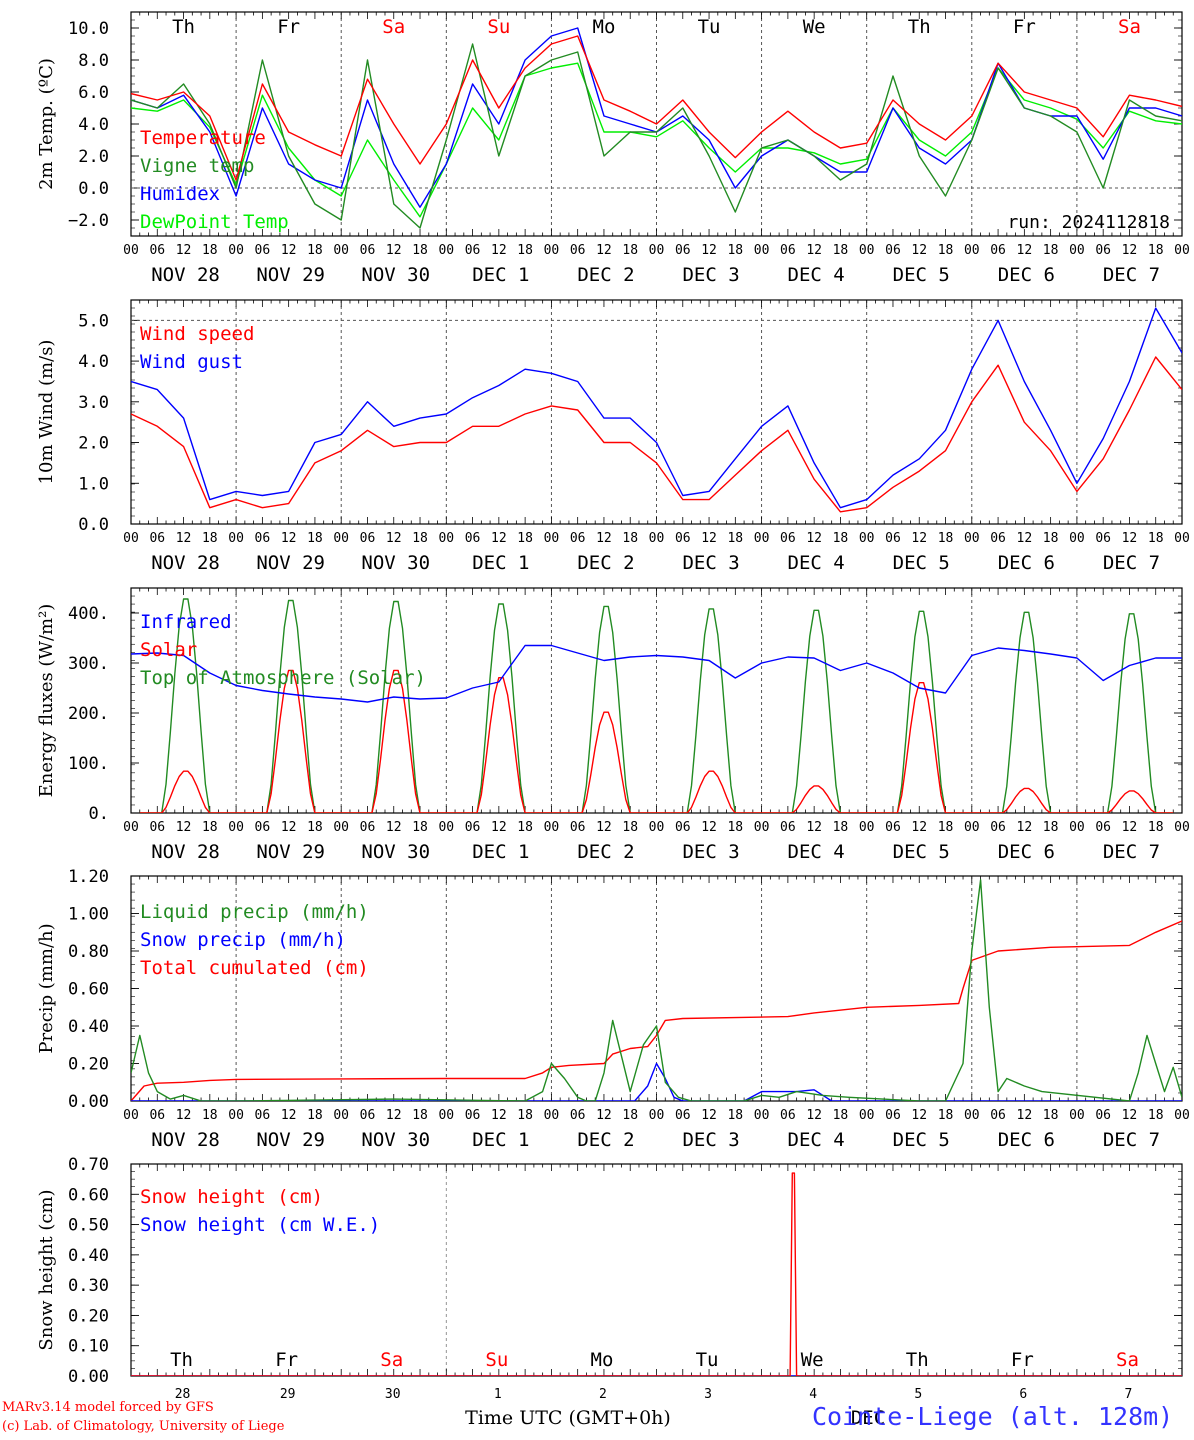 The width and height of the screenshot is (1194, 1440). Describe the element at coordinates (254, 912) in the screenshot. I see `legend-entry: Liquid precip (mm/h)` at that location.